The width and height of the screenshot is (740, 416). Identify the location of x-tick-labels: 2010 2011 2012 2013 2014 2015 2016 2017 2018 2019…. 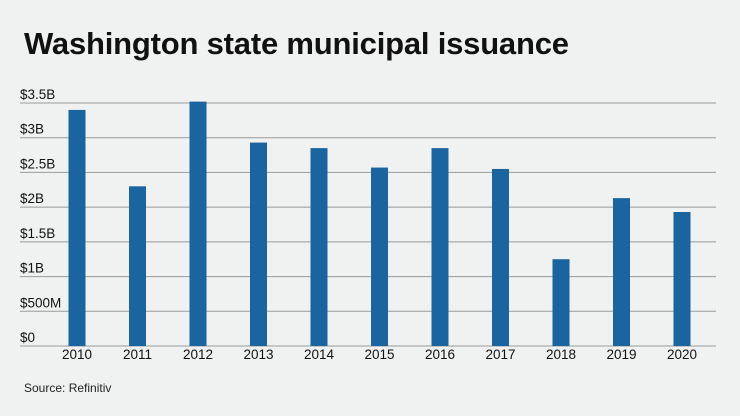
(379, 354).